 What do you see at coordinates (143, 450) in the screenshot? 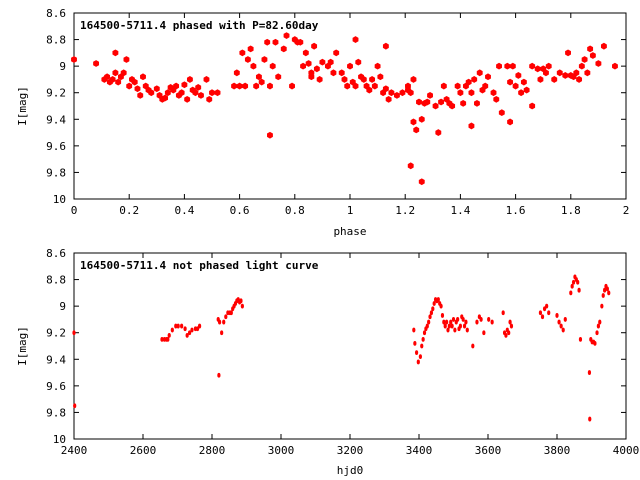
I see `x-tick-label: 2600` at bounding box center [143, 450].